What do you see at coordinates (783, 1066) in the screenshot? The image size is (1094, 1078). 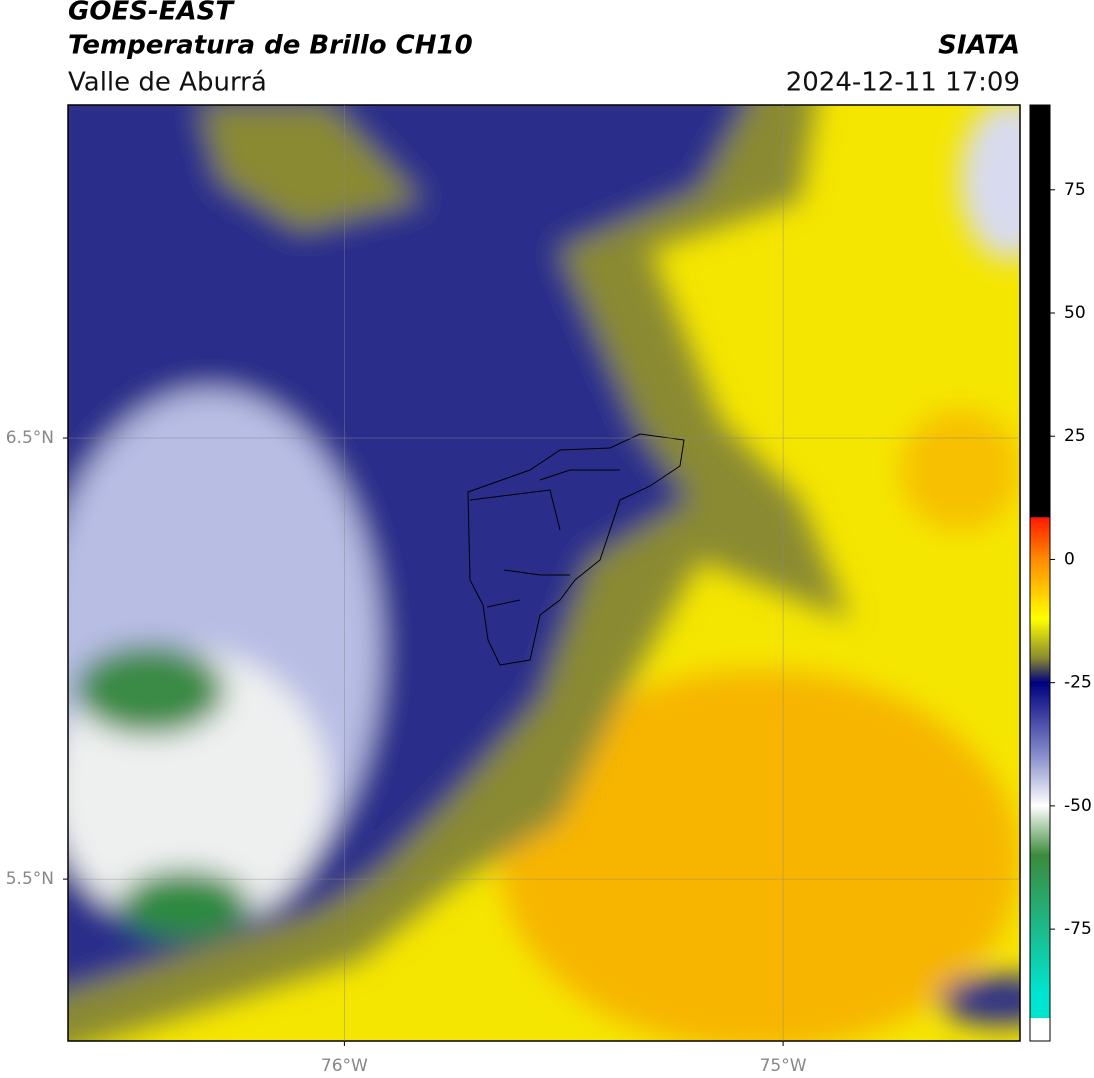 I see `lon-tick-label: 75°W` at bounding box center [783, 1066].